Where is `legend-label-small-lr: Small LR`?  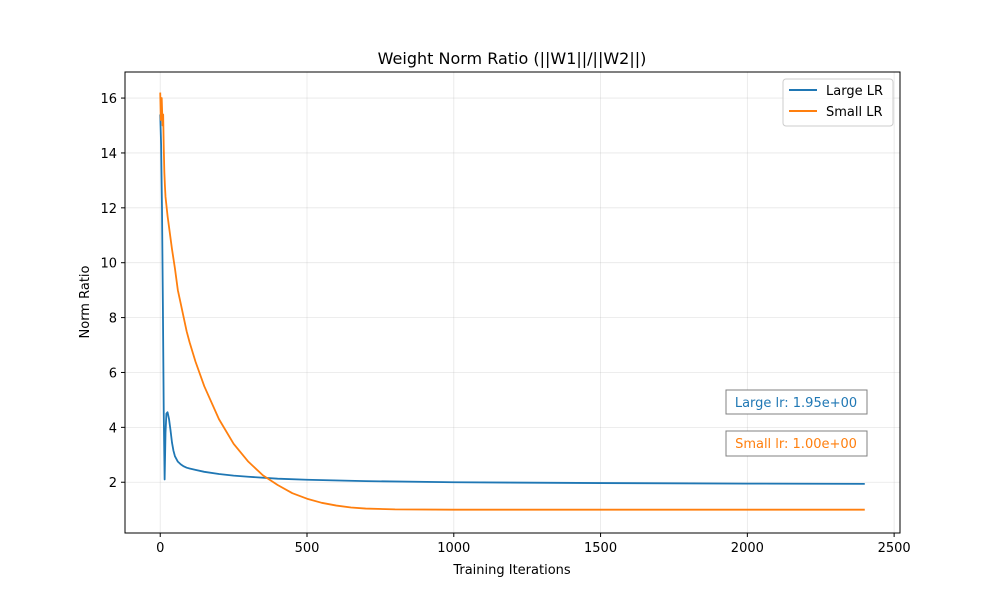
legend-label-small-lr: Small LR is located at coordinates (854, 112).